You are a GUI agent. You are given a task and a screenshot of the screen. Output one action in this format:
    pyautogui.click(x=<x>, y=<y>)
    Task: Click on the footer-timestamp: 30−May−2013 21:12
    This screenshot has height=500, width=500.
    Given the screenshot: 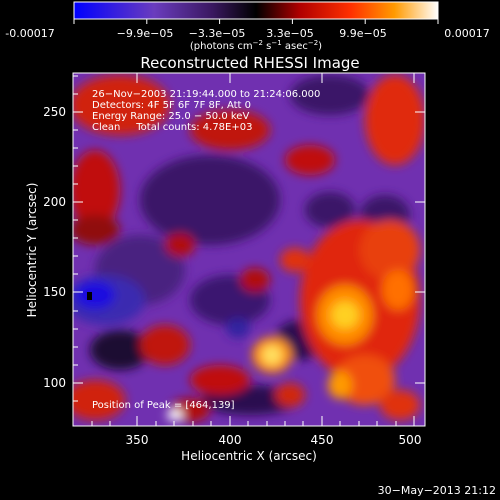 What is the action you would take?
    pyautogui.click(x=437, y=490)
    